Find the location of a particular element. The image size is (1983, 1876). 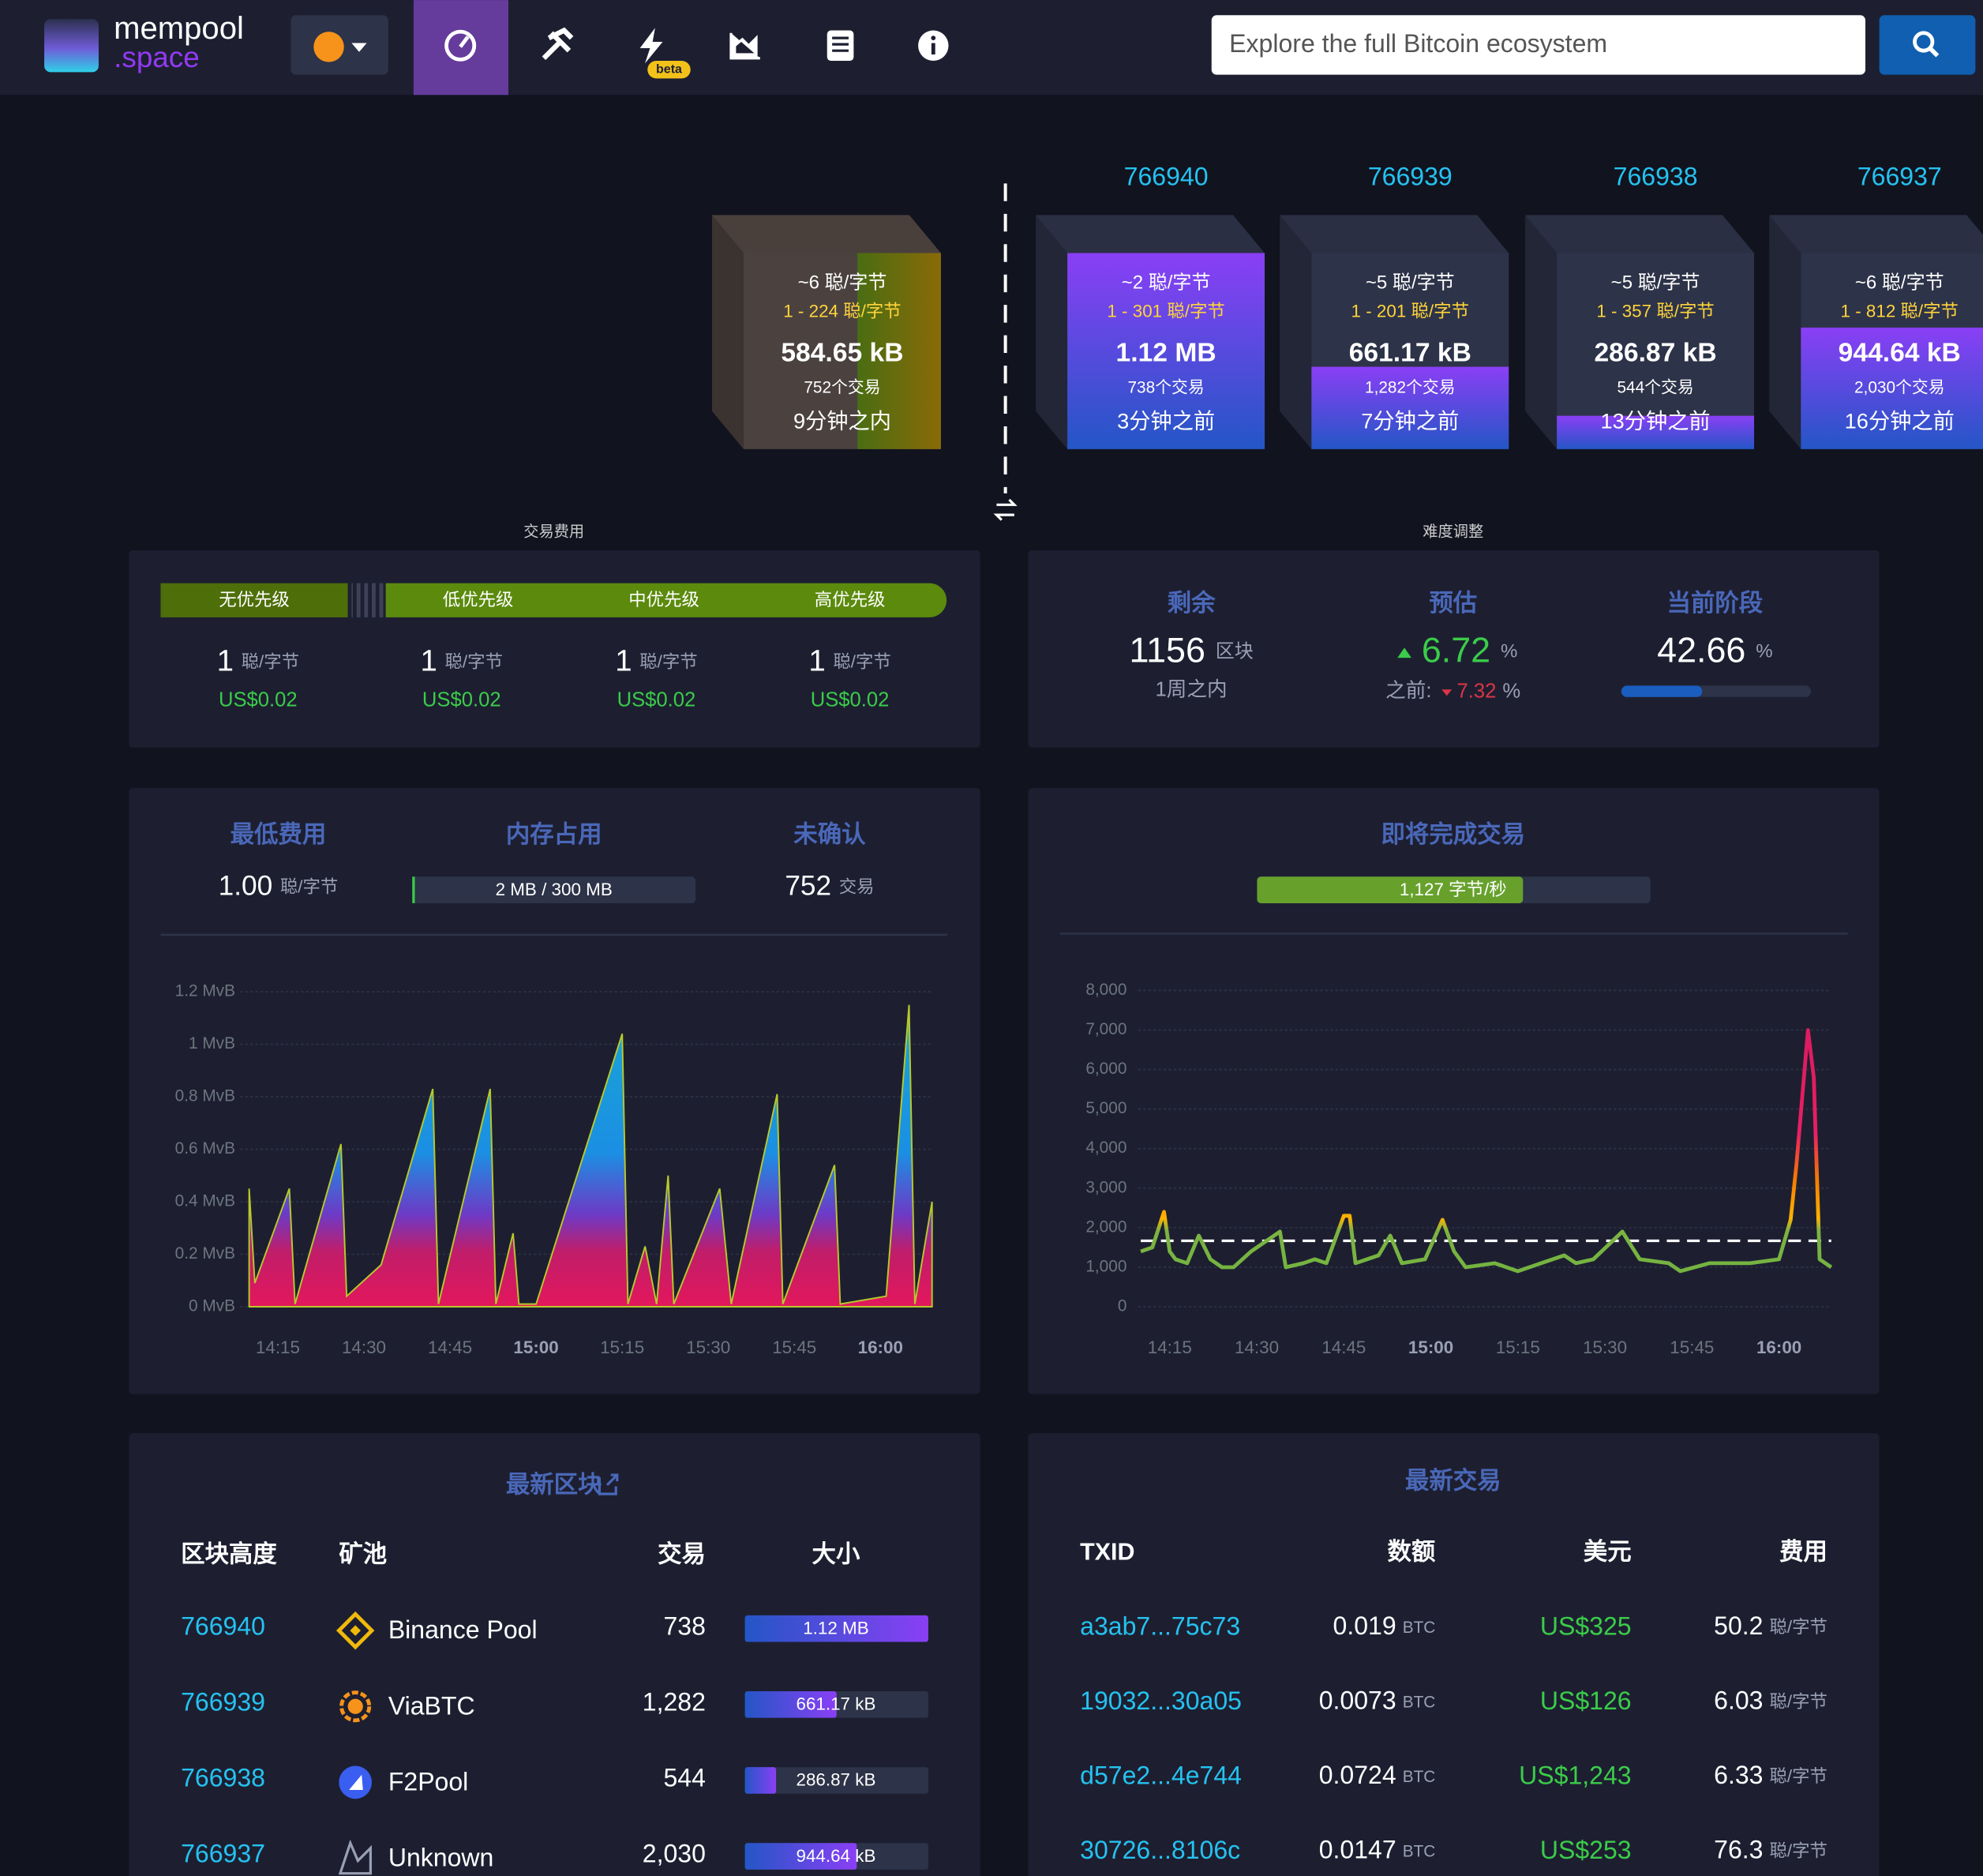

nav-tab-active is located at coordinates (461, 48).